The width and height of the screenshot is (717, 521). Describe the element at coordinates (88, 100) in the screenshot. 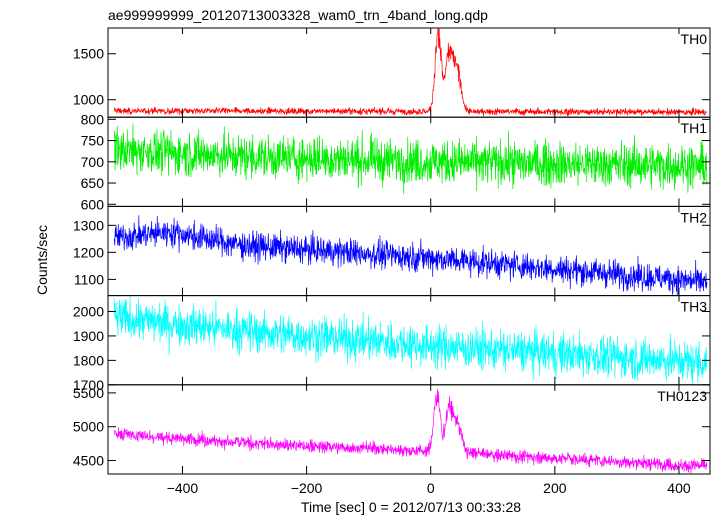

I see `y-tick-label: 1000` at that location.